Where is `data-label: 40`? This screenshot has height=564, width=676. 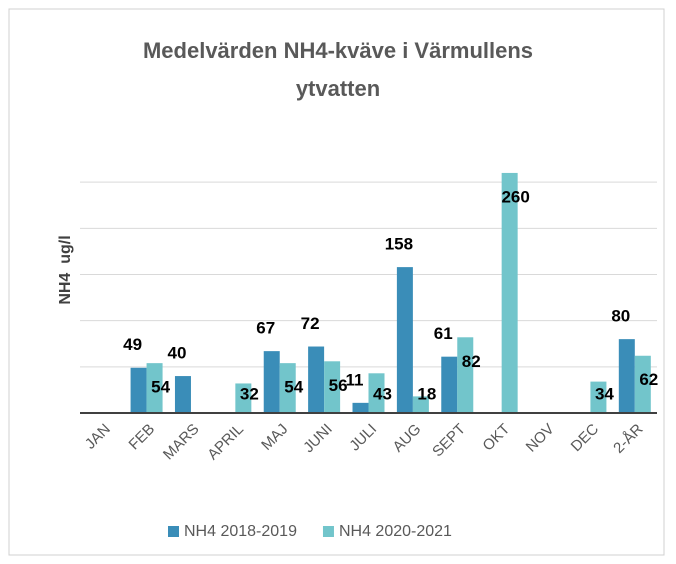
data-label: 40 is located at coordinates (177, 353).